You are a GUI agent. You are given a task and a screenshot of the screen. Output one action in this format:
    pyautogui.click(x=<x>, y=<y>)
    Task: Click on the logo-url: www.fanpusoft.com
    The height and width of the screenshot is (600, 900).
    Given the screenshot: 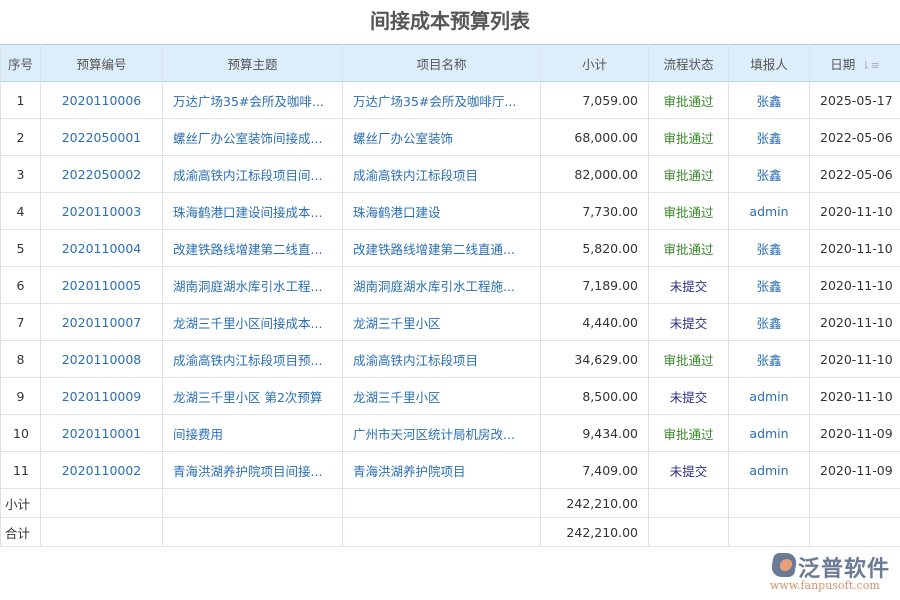 What is the action you would take?
    pyautogui.click(x=825, y=585)
    